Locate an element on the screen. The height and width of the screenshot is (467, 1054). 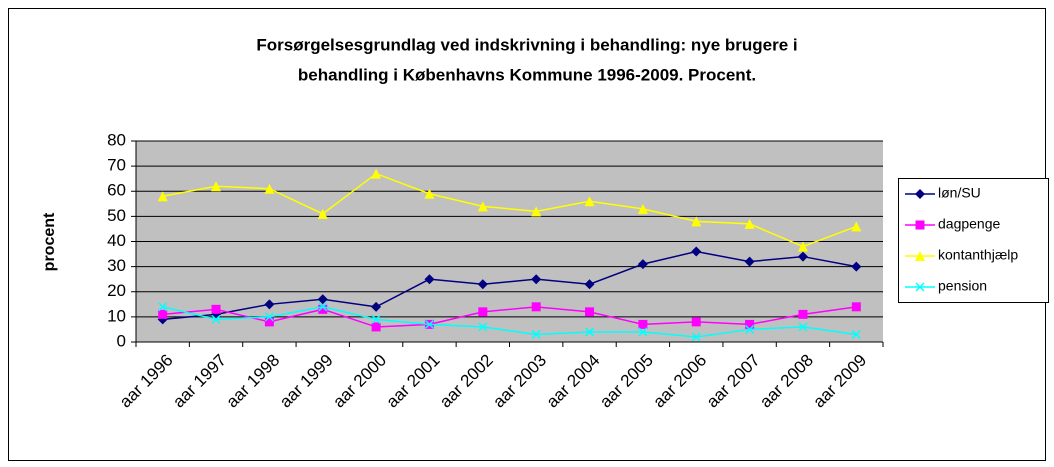
y-tick-label: 20 is located at coordinates (116, 290).